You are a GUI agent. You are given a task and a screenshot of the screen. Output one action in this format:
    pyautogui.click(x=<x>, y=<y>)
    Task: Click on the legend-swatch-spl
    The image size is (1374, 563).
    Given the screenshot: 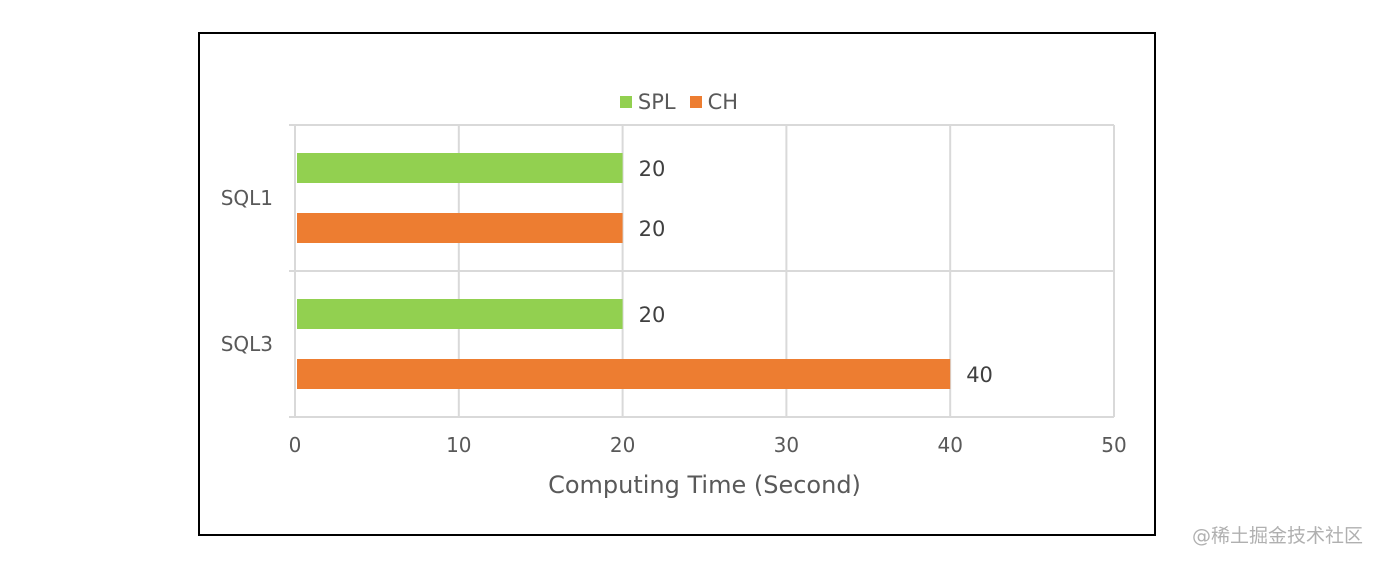 What is the action you would take?
    pyautogui.click(x=625, y=102)
    